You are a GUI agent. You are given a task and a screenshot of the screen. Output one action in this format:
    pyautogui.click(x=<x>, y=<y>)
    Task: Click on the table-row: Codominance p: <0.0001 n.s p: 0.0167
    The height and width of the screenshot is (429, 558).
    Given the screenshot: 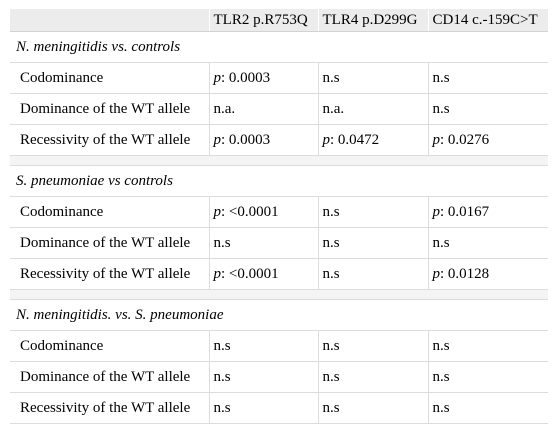 What is the action you would take?
    pyautogui.click(x=279, y=212)
    